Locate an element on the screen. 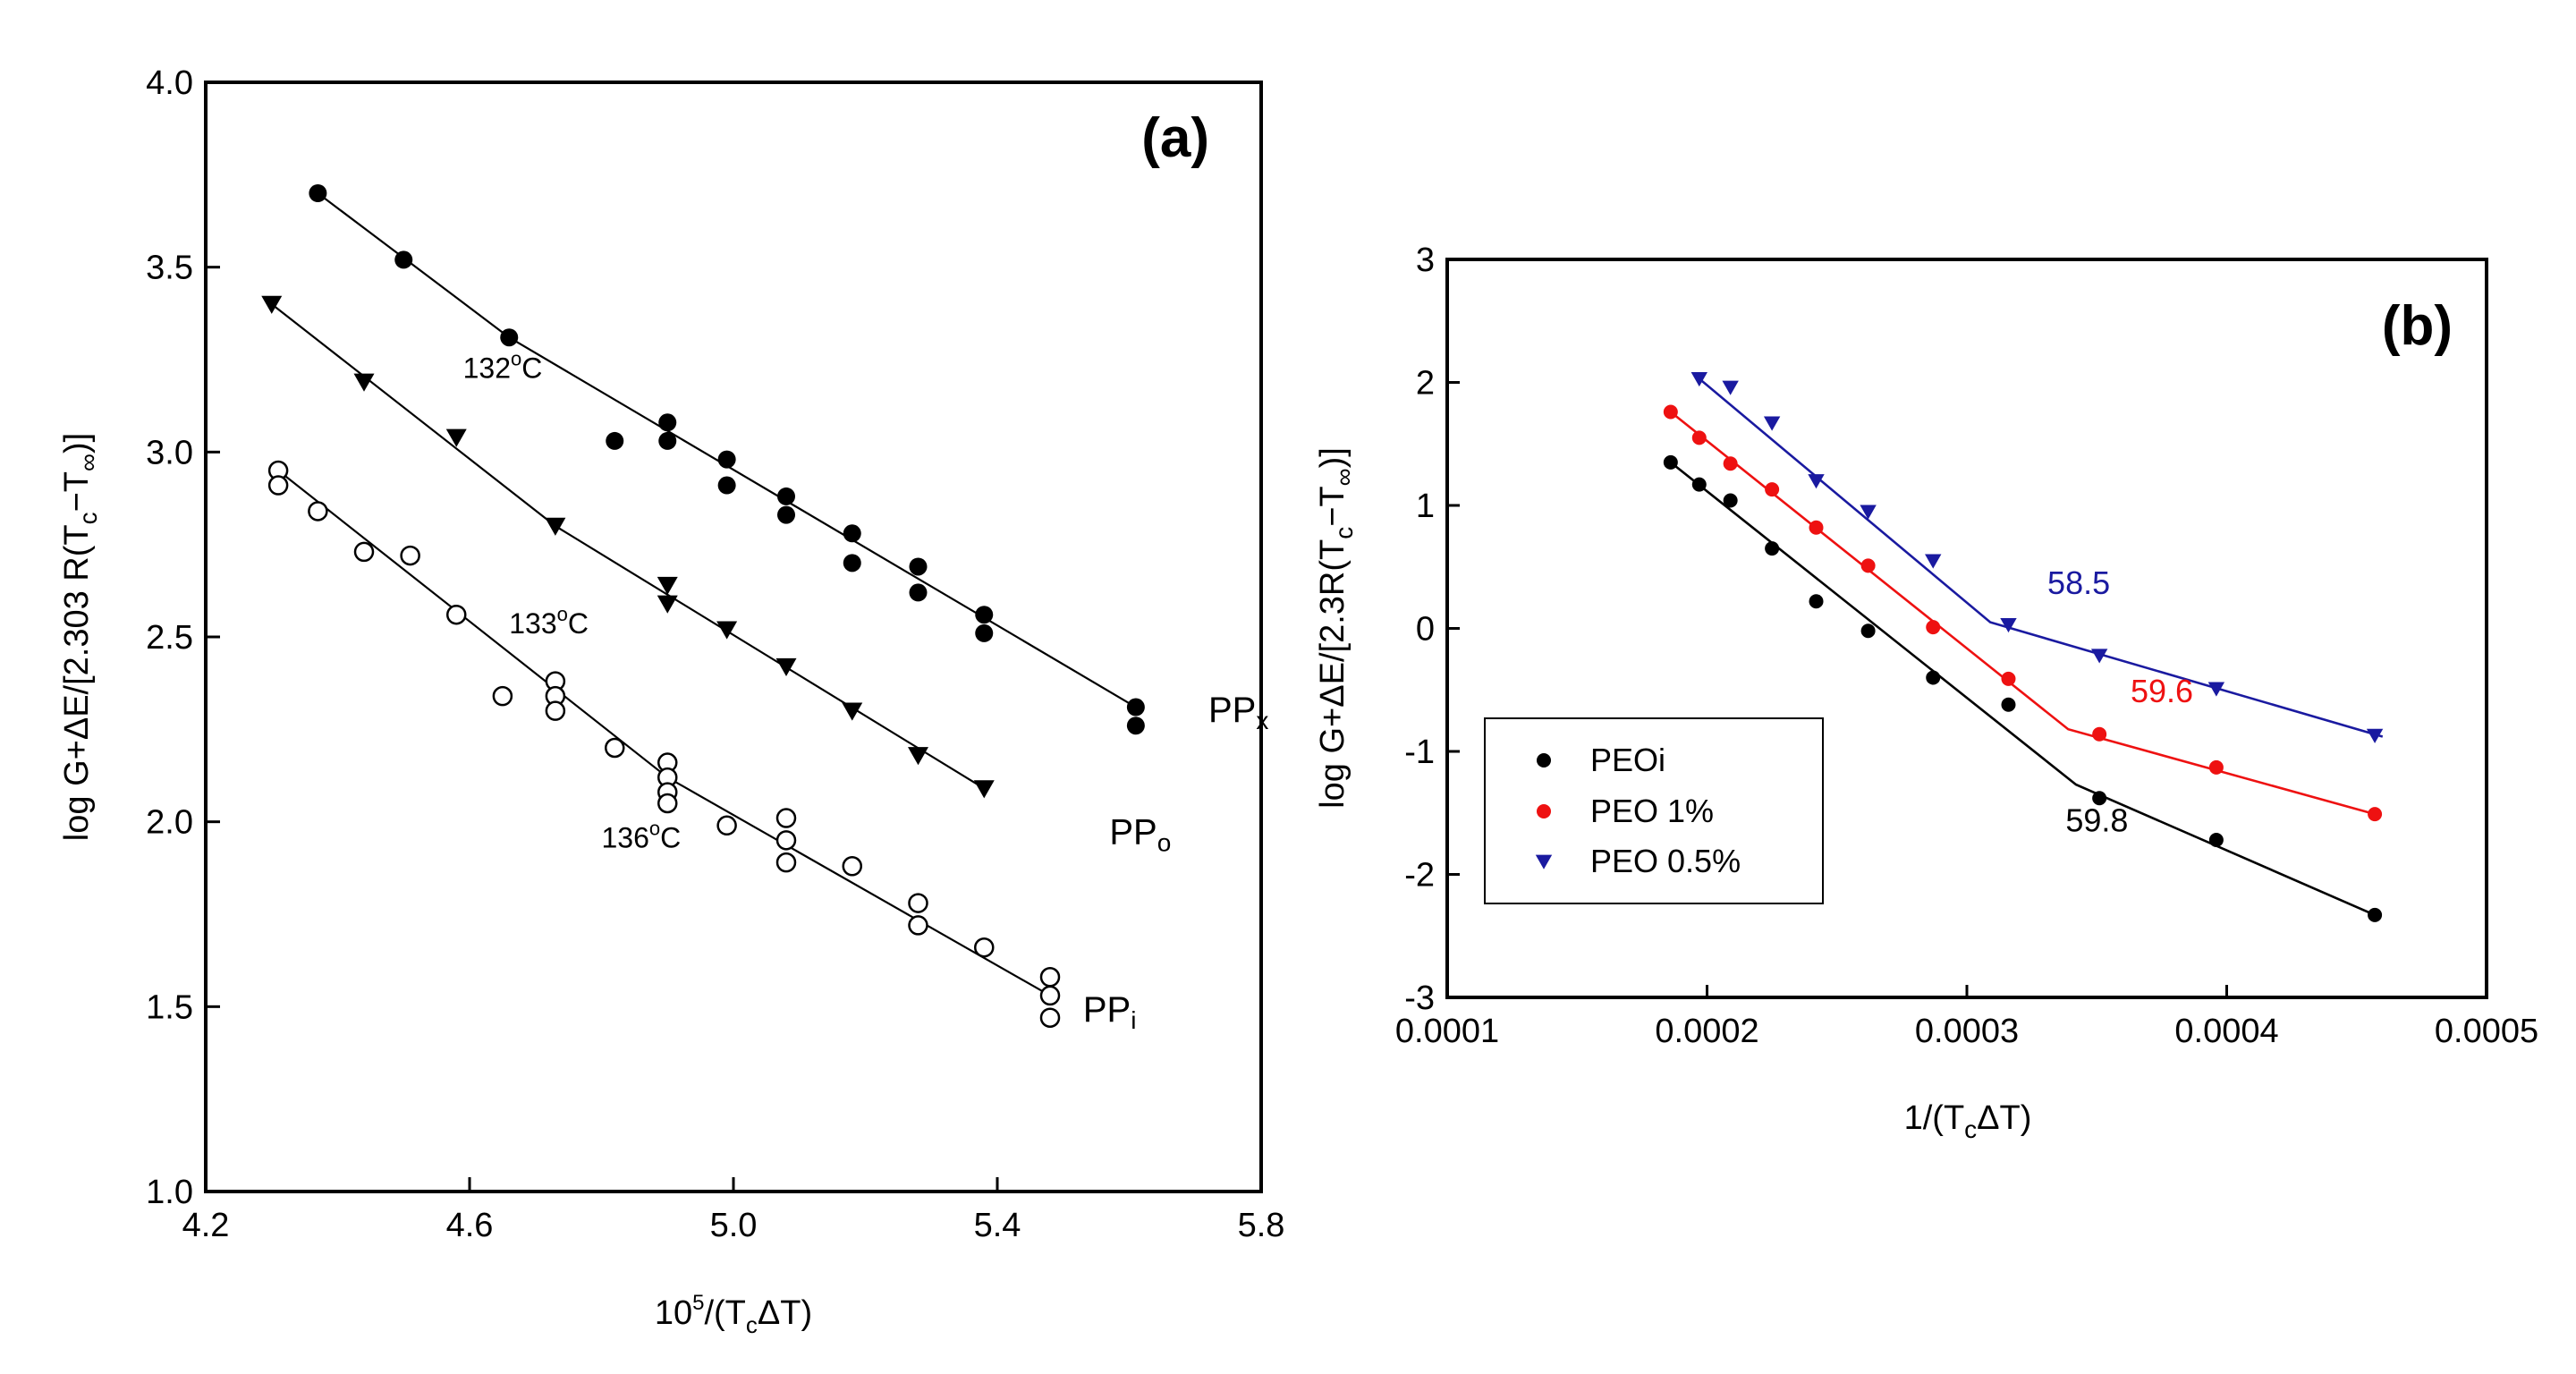 This screenshot has width=2576, height=1374. breakpoint-annotation: 59.8 is located at coordinates (2096, 820).